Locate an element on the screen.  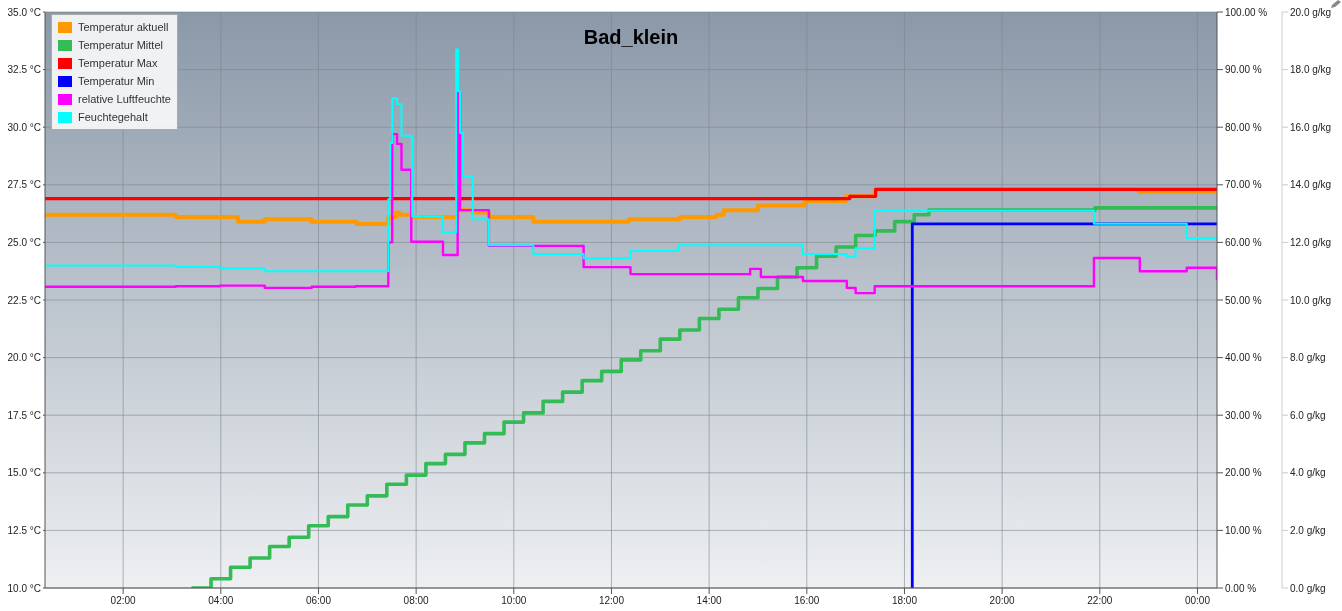
y2-tick-label: 0.00 % is located at coordinates (1241, 588).